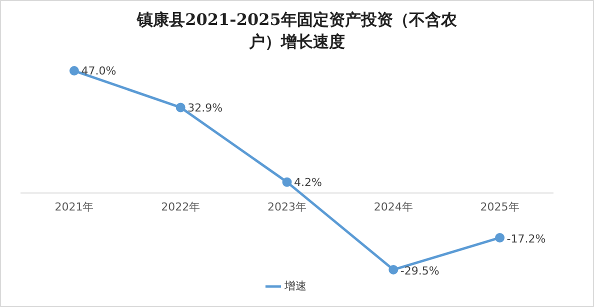 The image size is (594, 307). What do you see at coordinates (180, 207) in the screenshot?
I see `x-tick-label: 2022年` at bounding box center [180, 207].